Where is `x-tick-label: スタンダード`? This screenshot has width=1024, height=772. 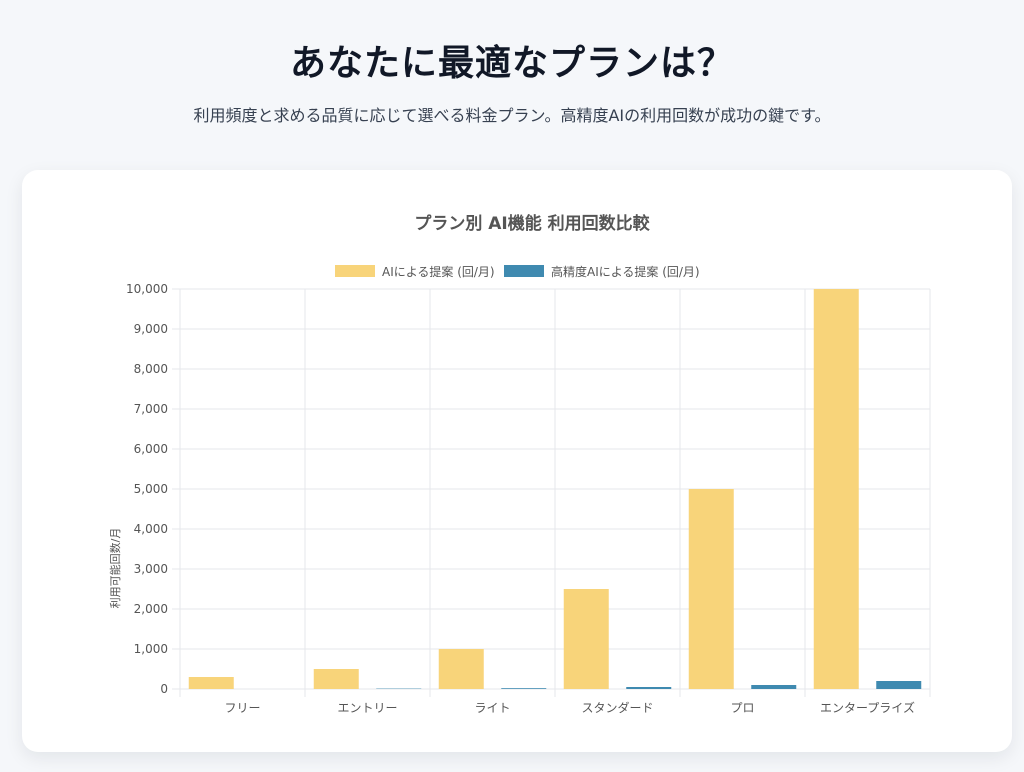
x-tick-label: スタンダード is located at coordinates (617, 707).